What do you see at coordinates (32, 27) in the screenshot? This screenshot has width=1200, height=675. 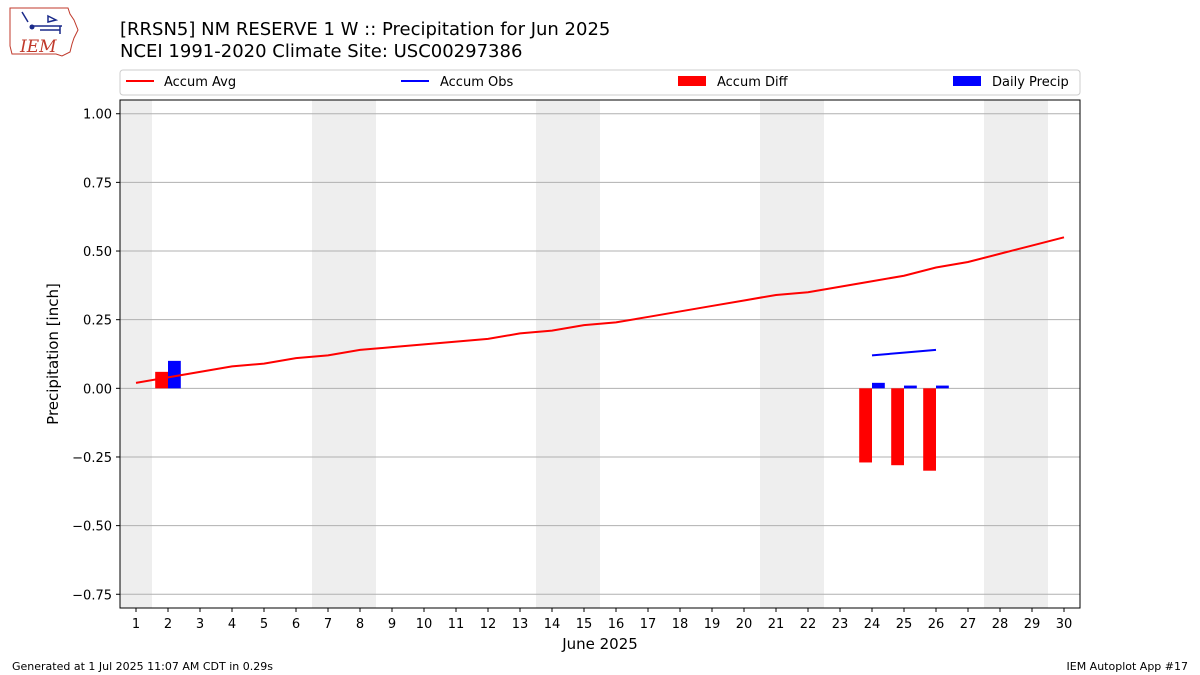 I see `sun-dot-icon` at bounding box center [32, 27].